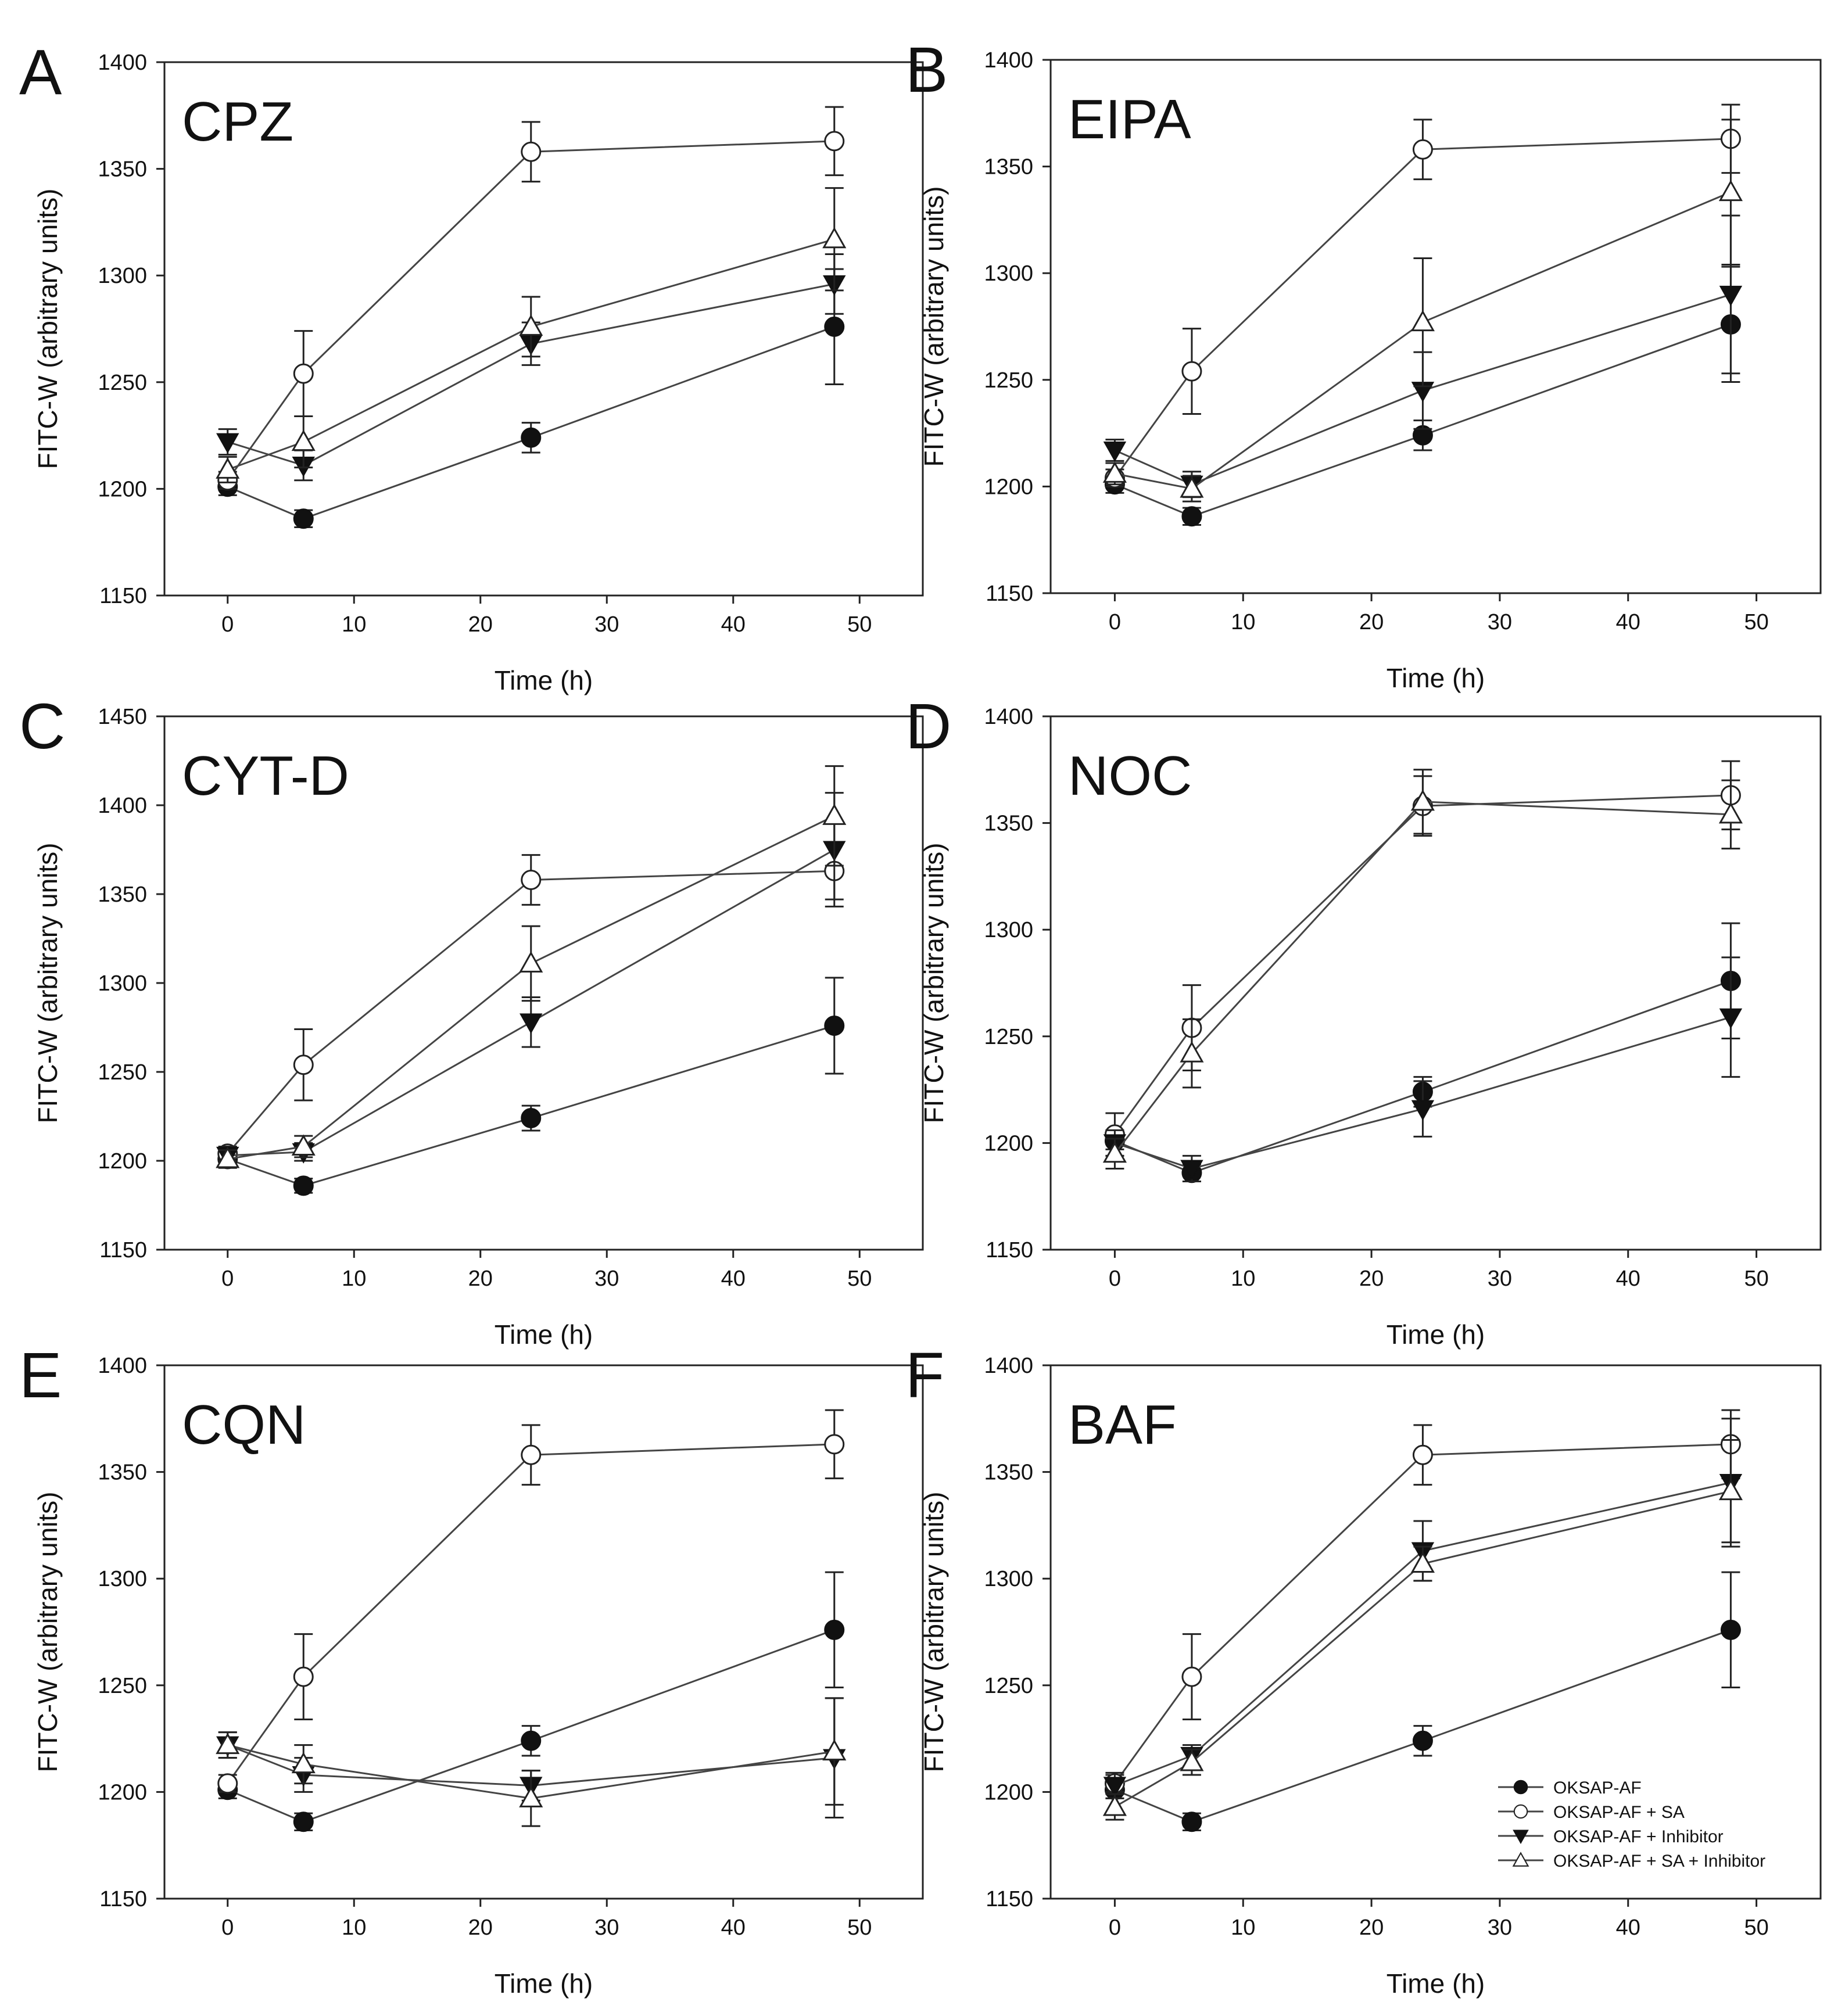 This screenshot has height=2016, width=1845. I want to click on legend-label: OKSAP-AF, so click(1597, 1788).